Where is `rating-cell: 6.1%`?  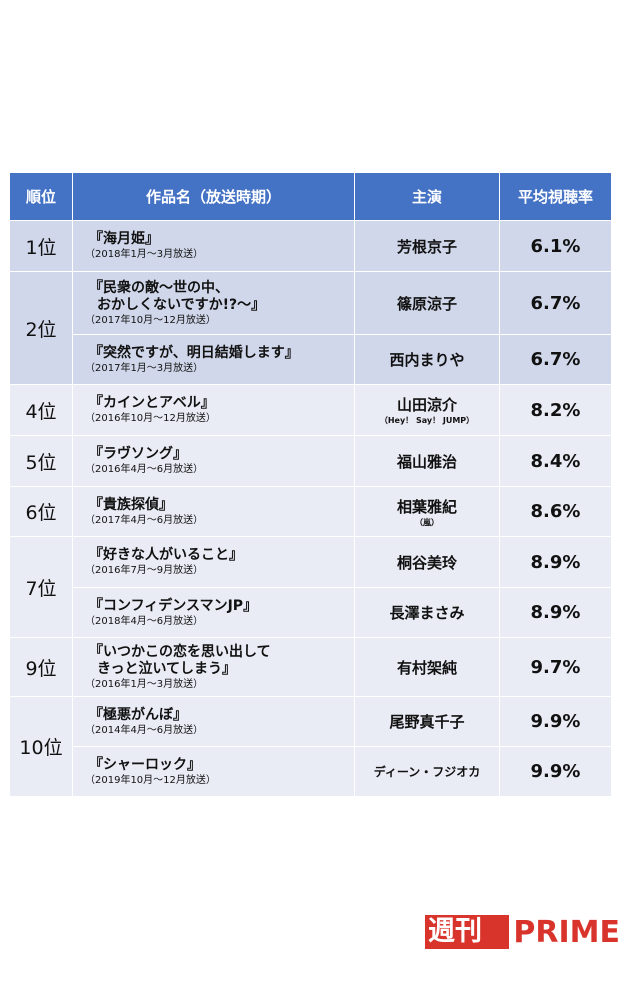
rating-cell: 6.1% is located at coordinates (556, 246).